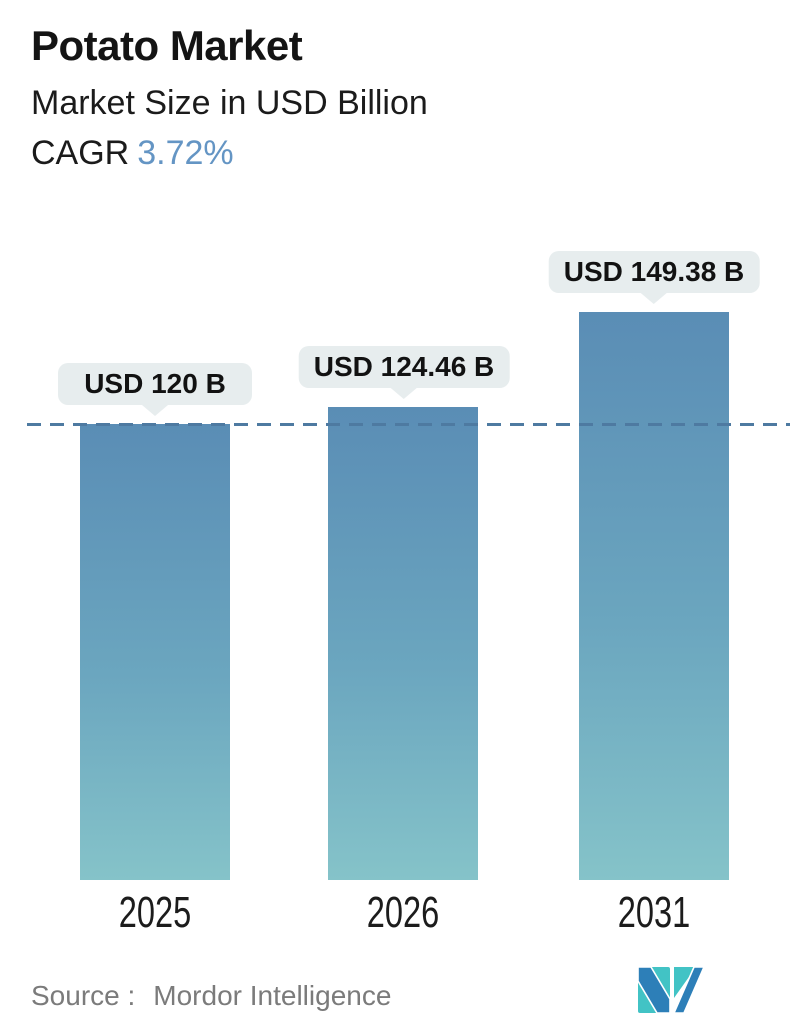 The height and width of the screenshot is (1034, 796). I want to click on mordor-intelligence-logo, so click(671, 990).